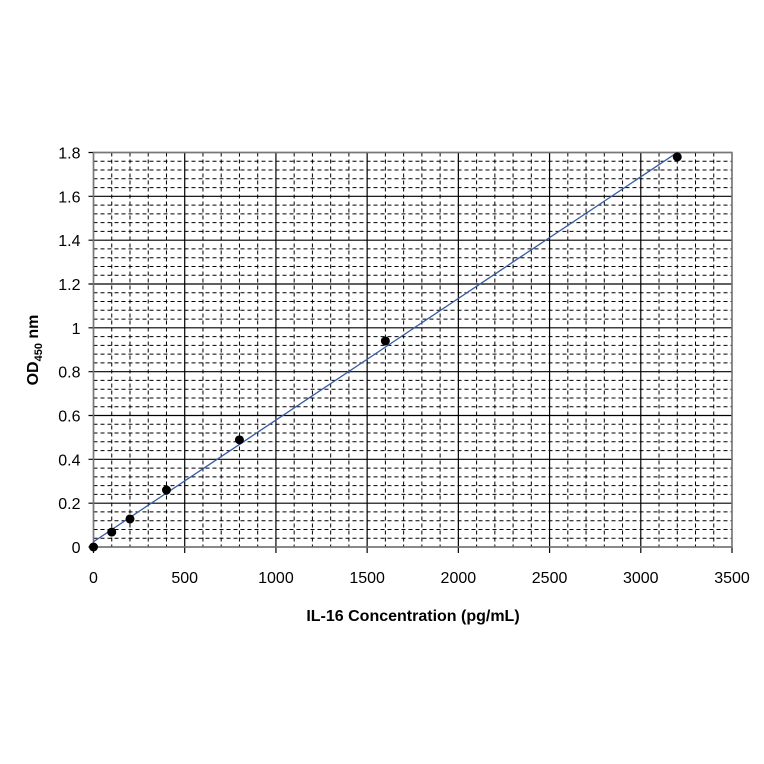 The width and height of the screenshot is (764, 764). What do you see at coordinates (459, 578) in the screenshot?
I see `x-tick-label: 2000` at bounding box center [459, 578].